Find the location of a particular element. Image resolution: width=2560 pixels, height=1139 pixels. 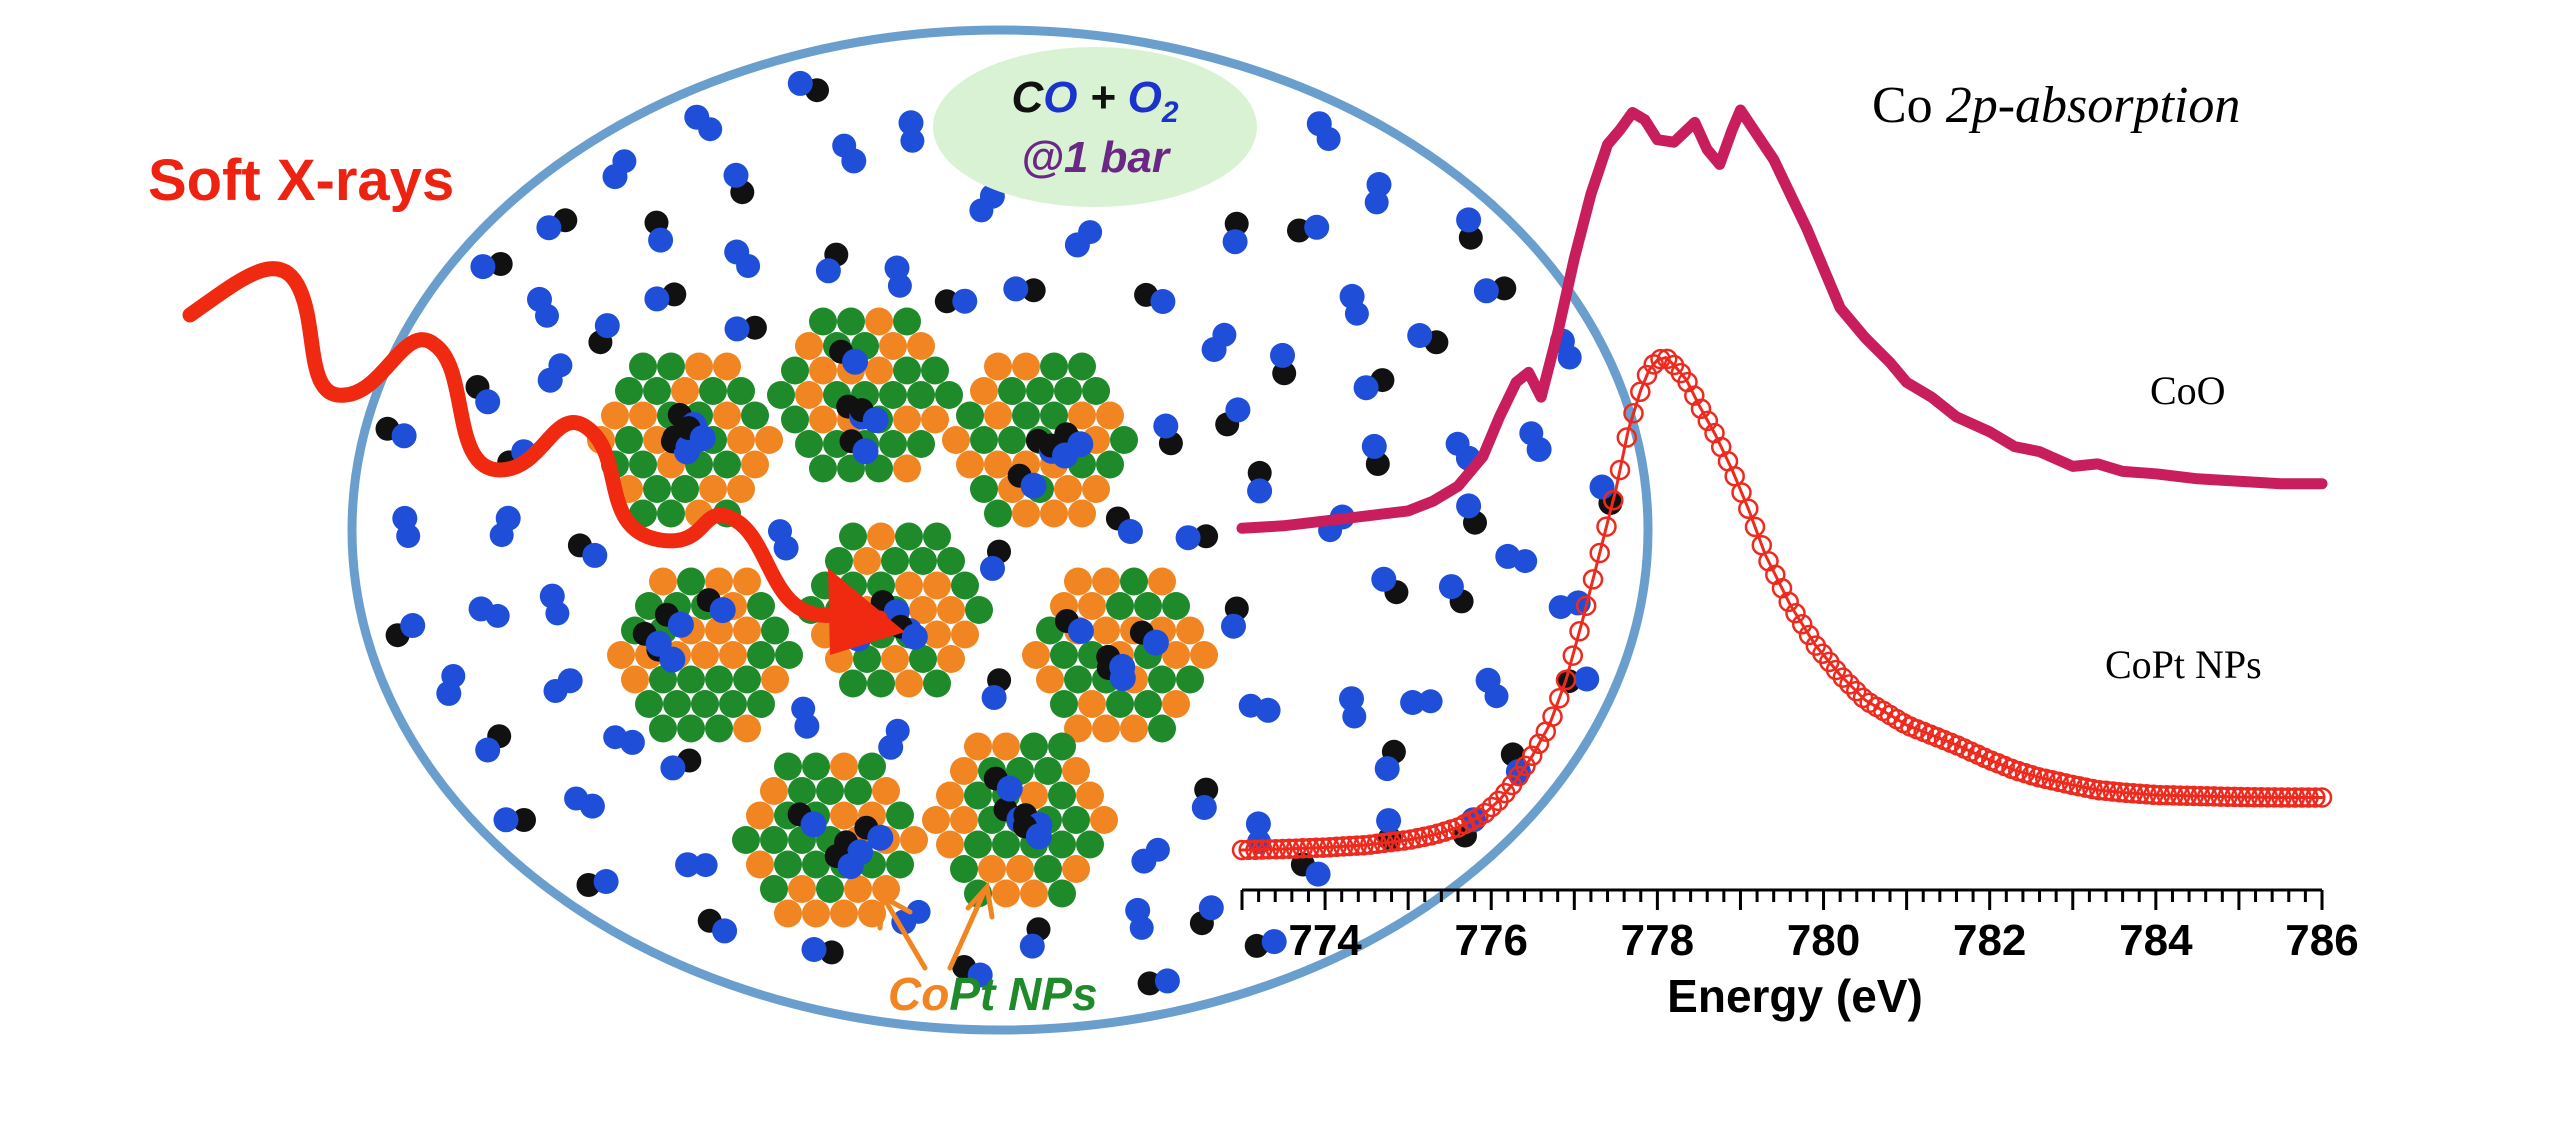

gas-c-letter: C is located at coordinates (1027, 97).